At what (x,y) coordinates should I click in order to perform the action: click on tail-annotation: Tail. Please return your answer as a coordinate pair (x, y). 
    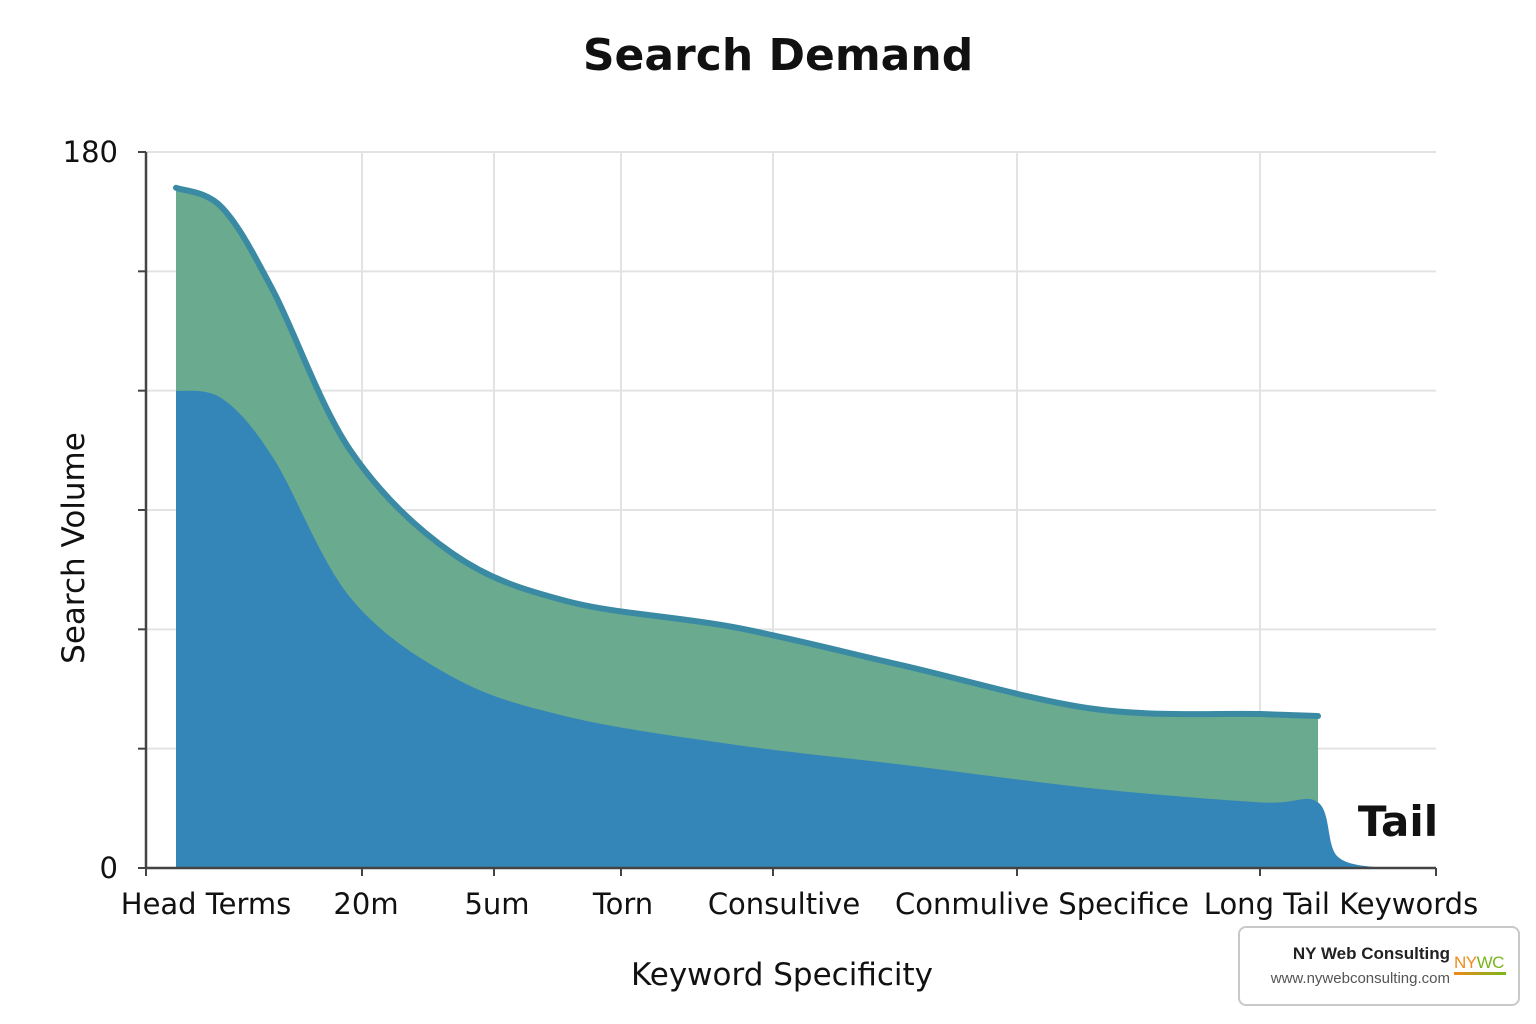
    Looking at the image, I should click on (1398, 821).